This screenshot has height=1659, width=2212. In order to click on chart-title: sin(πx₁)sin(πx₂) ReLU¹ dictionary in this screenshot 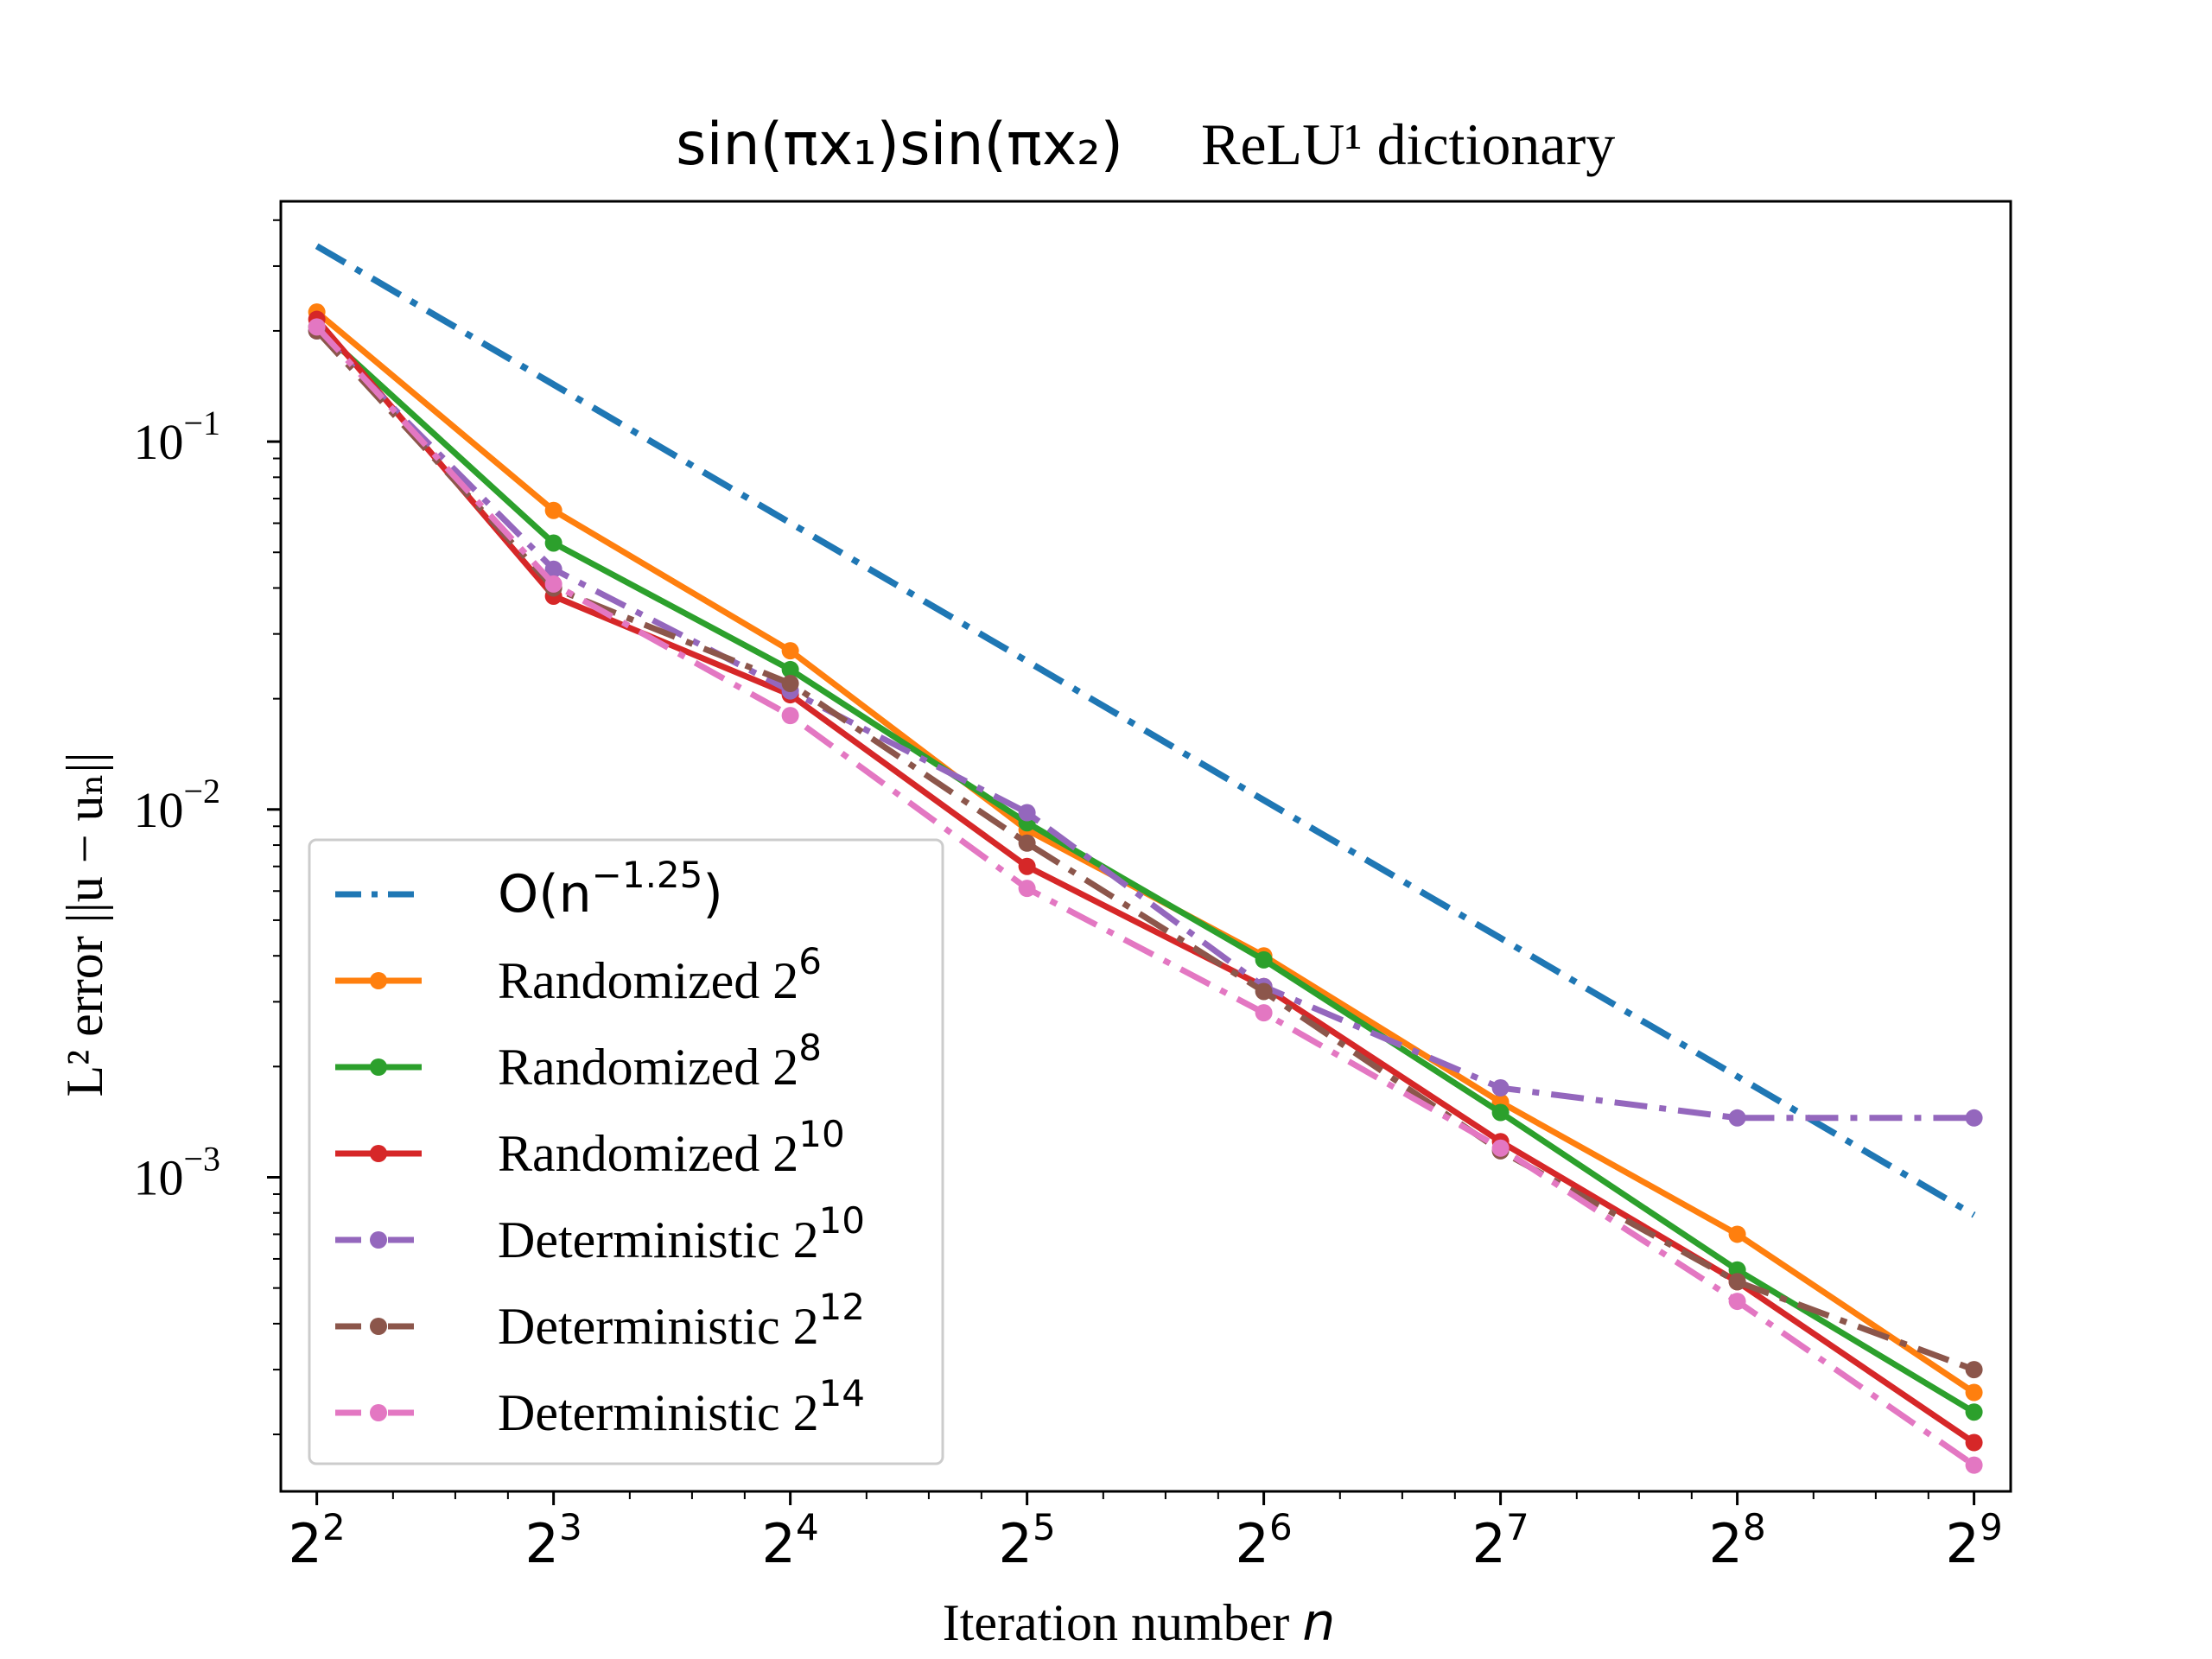, I will do `click(1145, 145)`.